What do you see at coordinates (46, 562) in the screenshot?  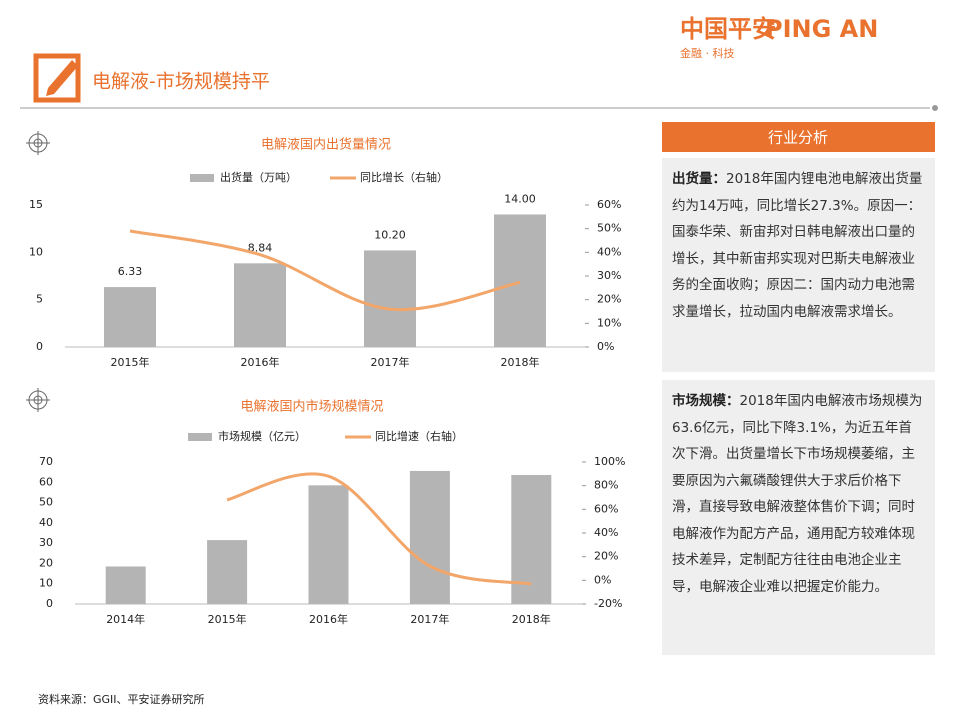 I see `y-tick-label: 20` at bounding box center [46, 562].